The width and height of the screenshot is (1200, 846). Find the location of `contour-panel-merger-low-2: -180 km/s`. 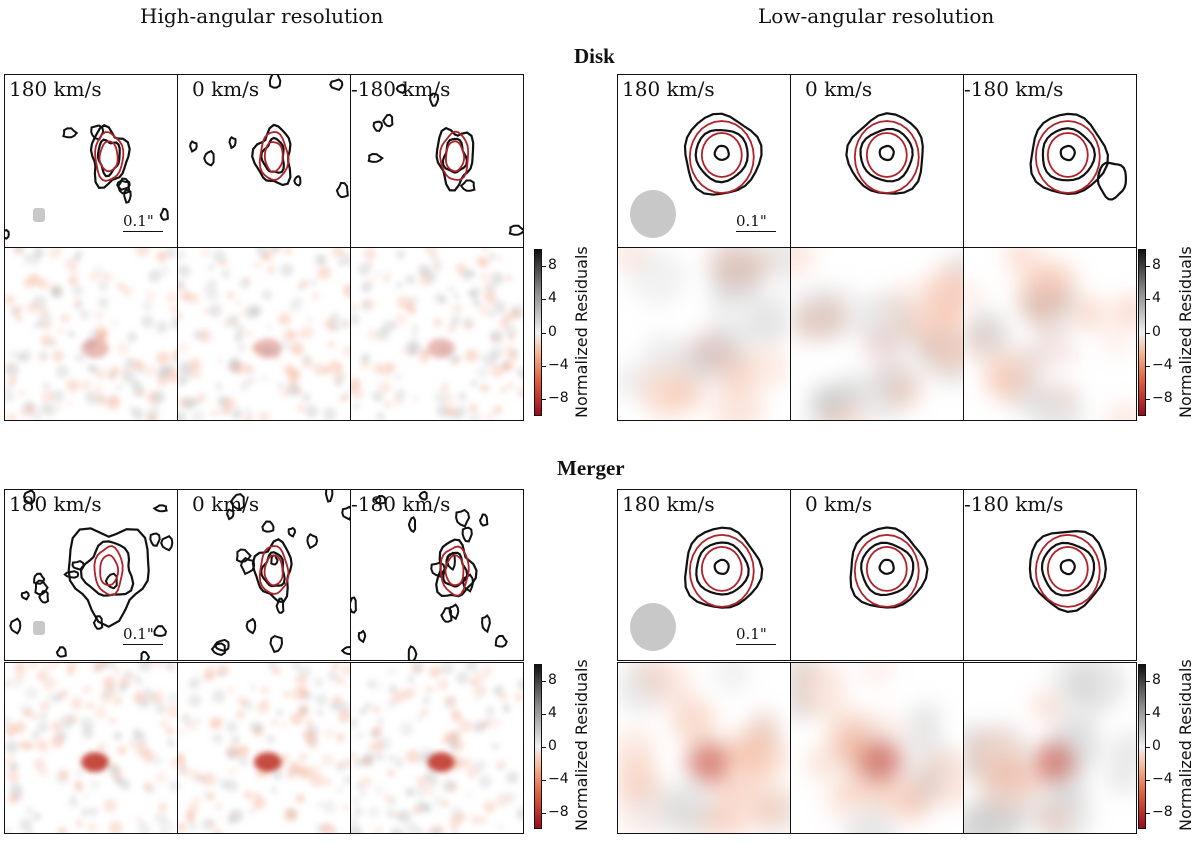

contour-panel-merger-low-2: -180 km/s is located at coordinates (1050, 575).